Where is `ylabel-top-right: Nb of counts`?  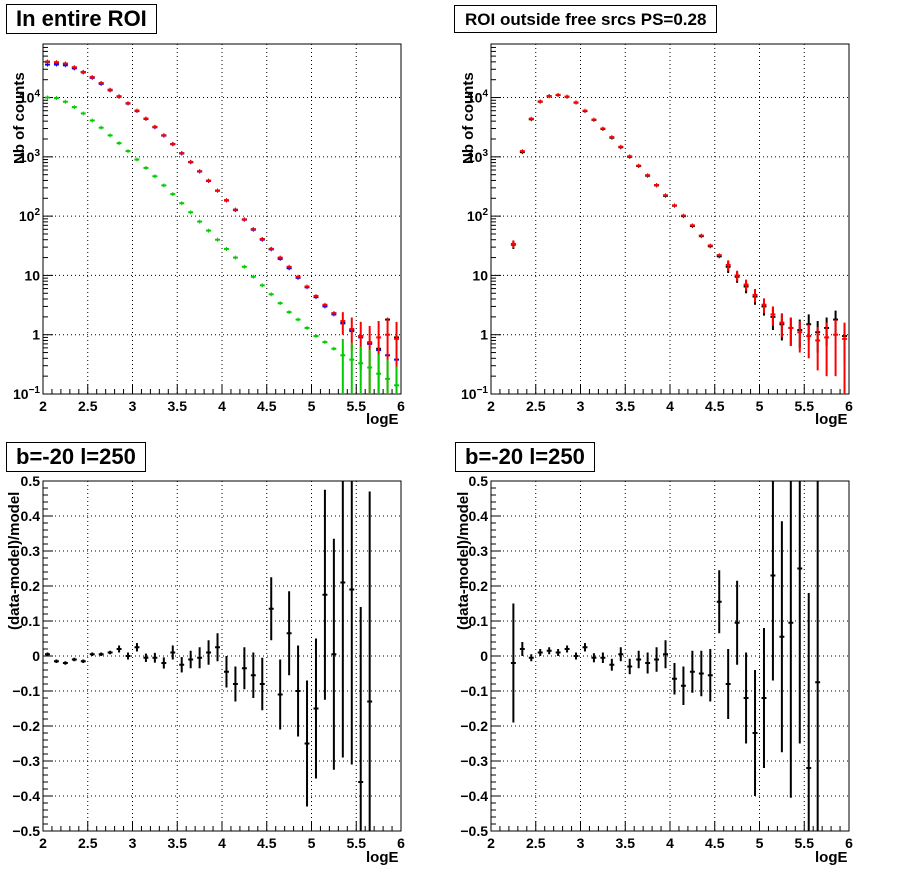 ylabel-top-right: Nb of counts is located at coordinates (468, 118).